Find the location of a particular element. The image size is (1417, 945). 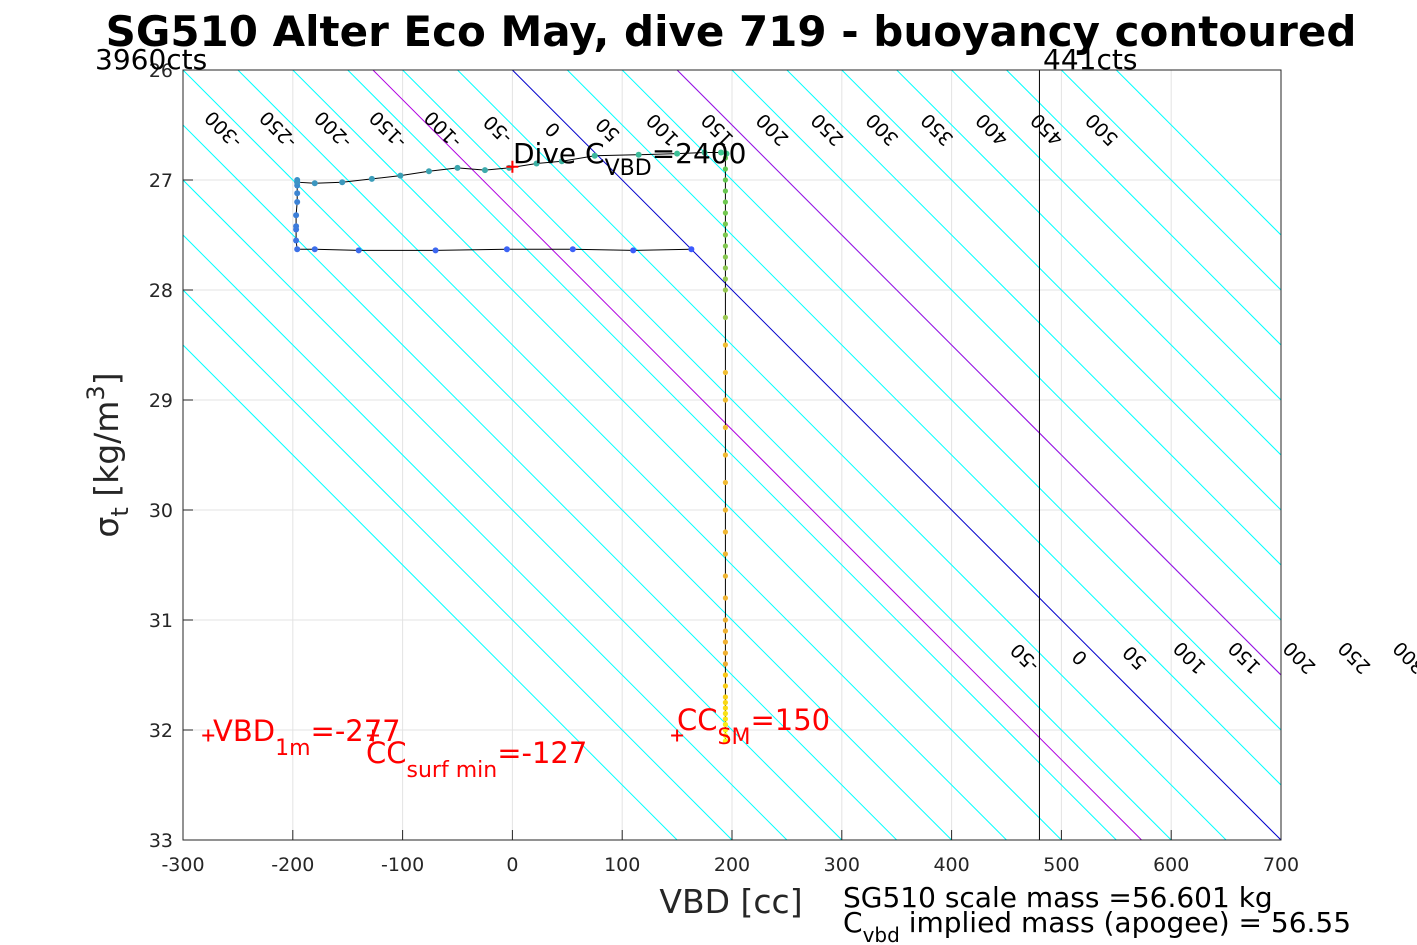

y-axis-label: σt [kg/m3] is located at coordinates (108, 454).